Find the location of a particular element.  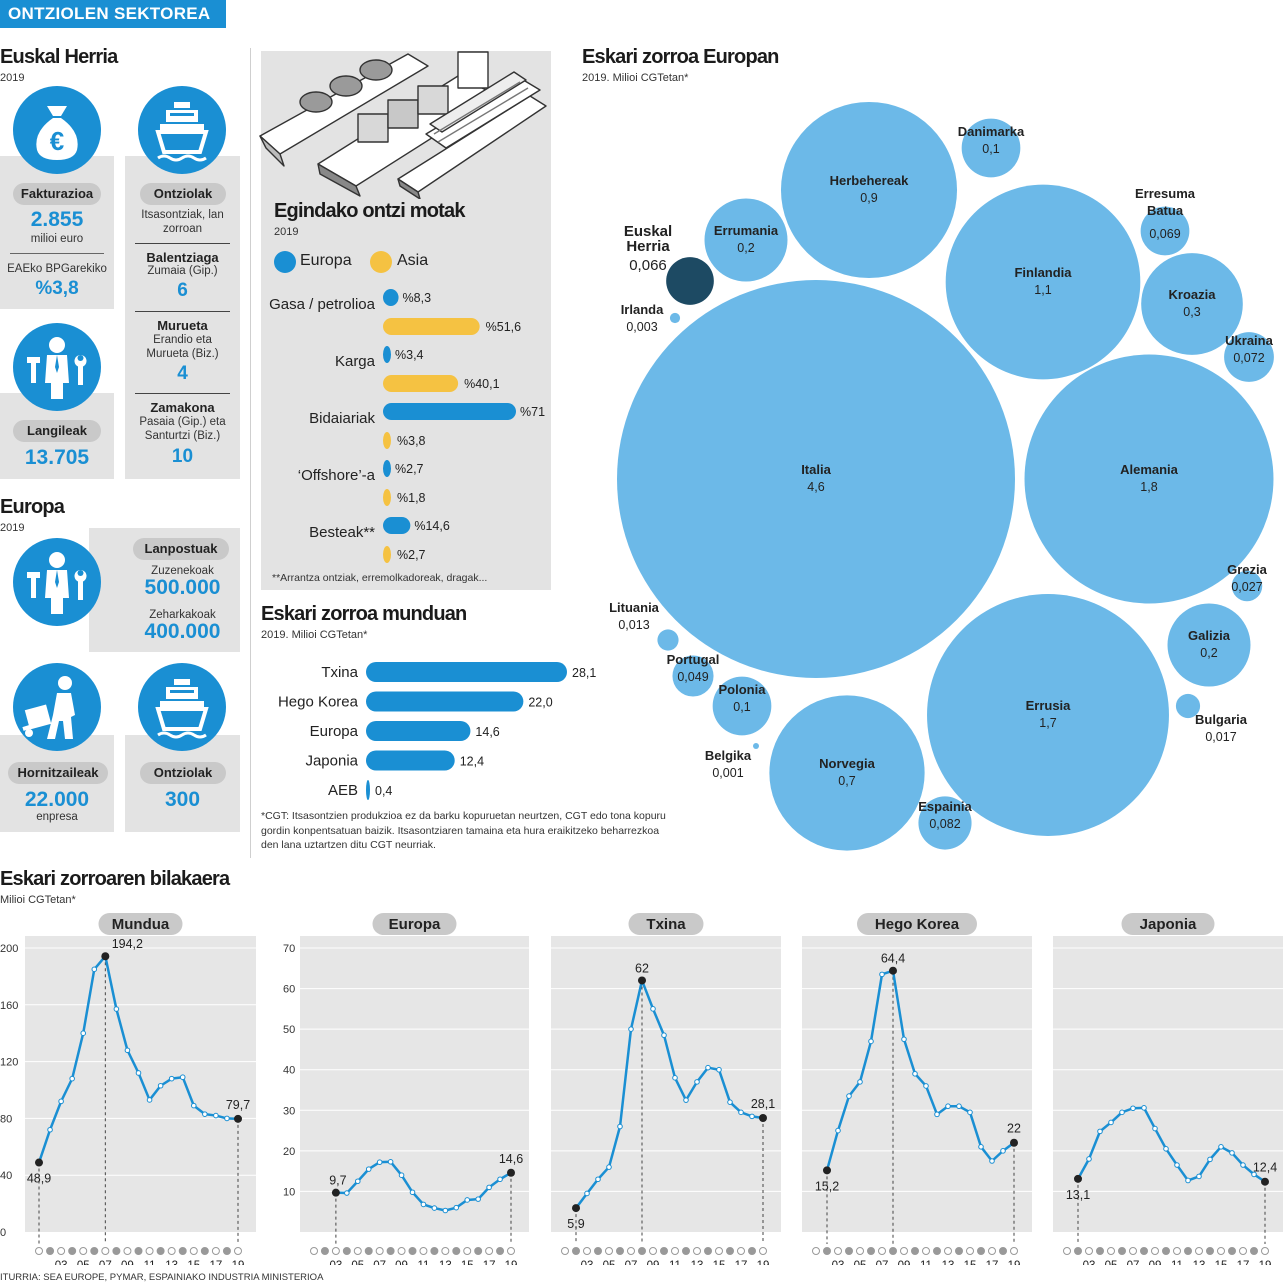

bubble-euskal-herria is located at coordinates (690, 281).